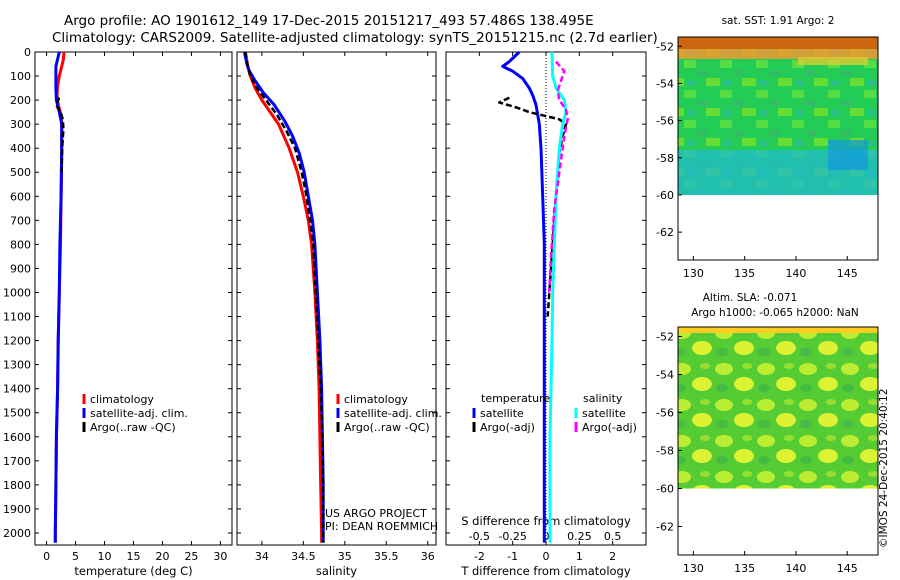 The width and height of the screenshot is (900, 580). What do you see at coordinates (134, 556) in the screenshot?
I see `temperature-xtick-label: 15` at bounding box center [134, 556].